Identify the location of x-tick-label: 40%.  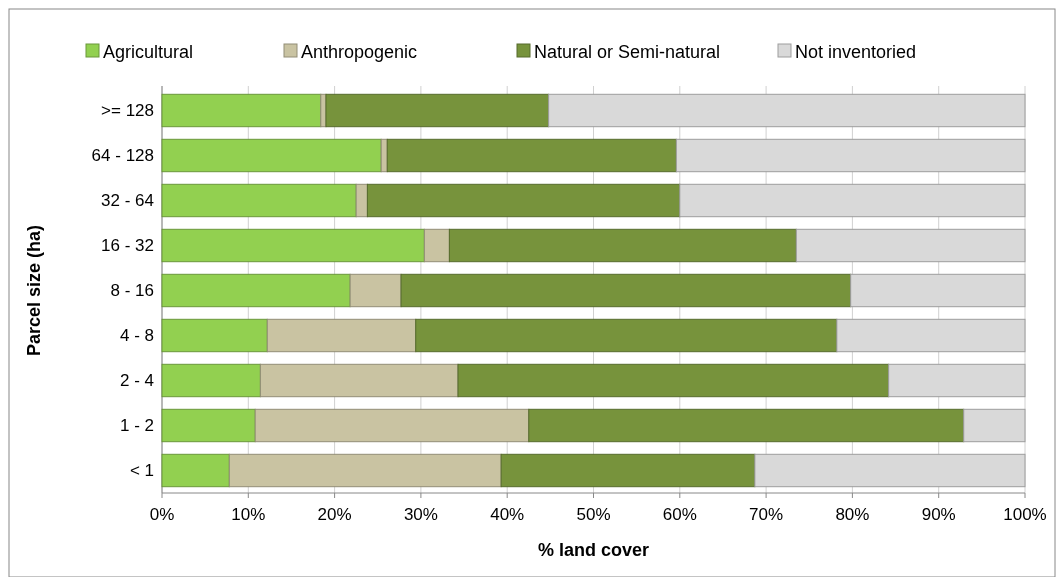
(507, 514).